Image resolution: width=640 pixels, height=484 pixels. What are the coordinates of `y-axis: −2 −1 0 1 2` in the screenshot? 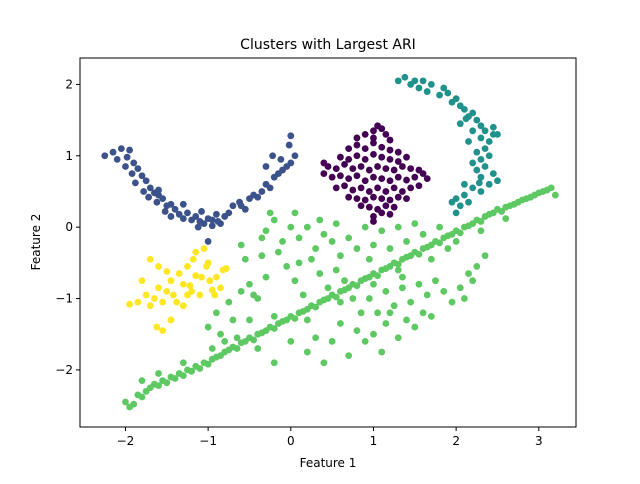 It's located at (67, 227).